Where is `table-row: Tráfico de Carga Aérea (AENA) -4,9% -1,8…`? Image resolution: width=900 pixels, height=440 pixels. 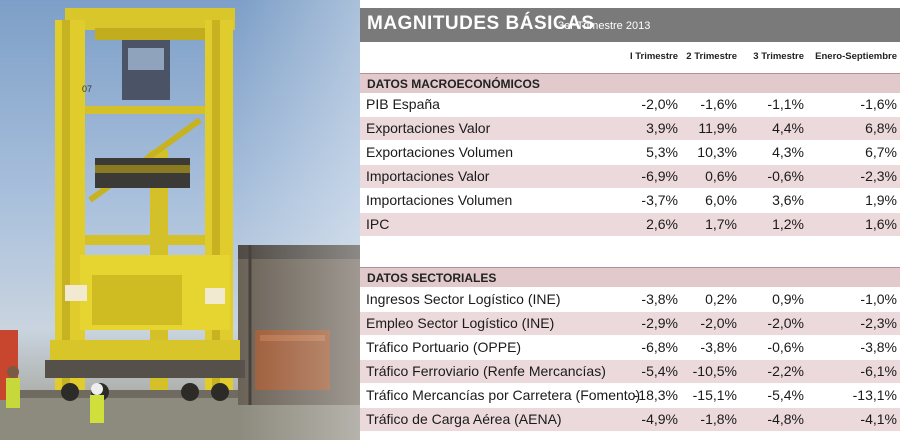
table-row: Tráfico de Carga Aérea (AENA) -4,9% -1,8… is located at coordinates (630, 419).